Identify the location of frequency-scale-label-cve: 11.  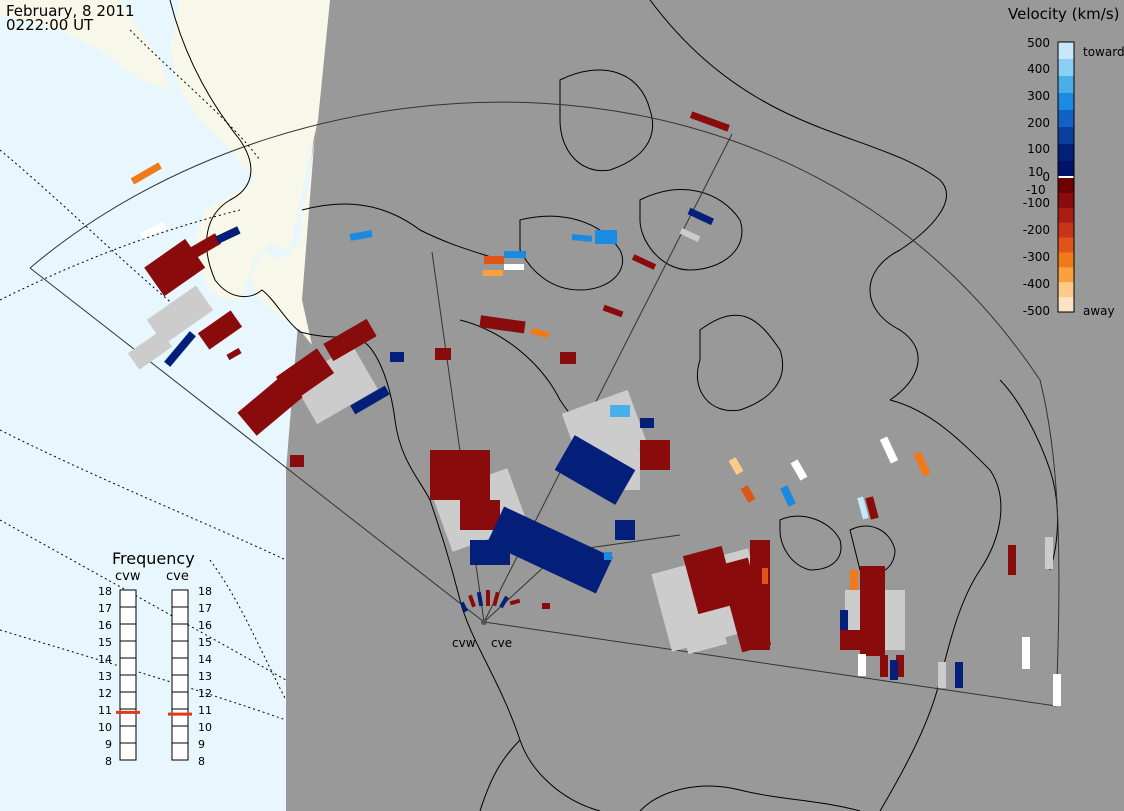
(205, 710).